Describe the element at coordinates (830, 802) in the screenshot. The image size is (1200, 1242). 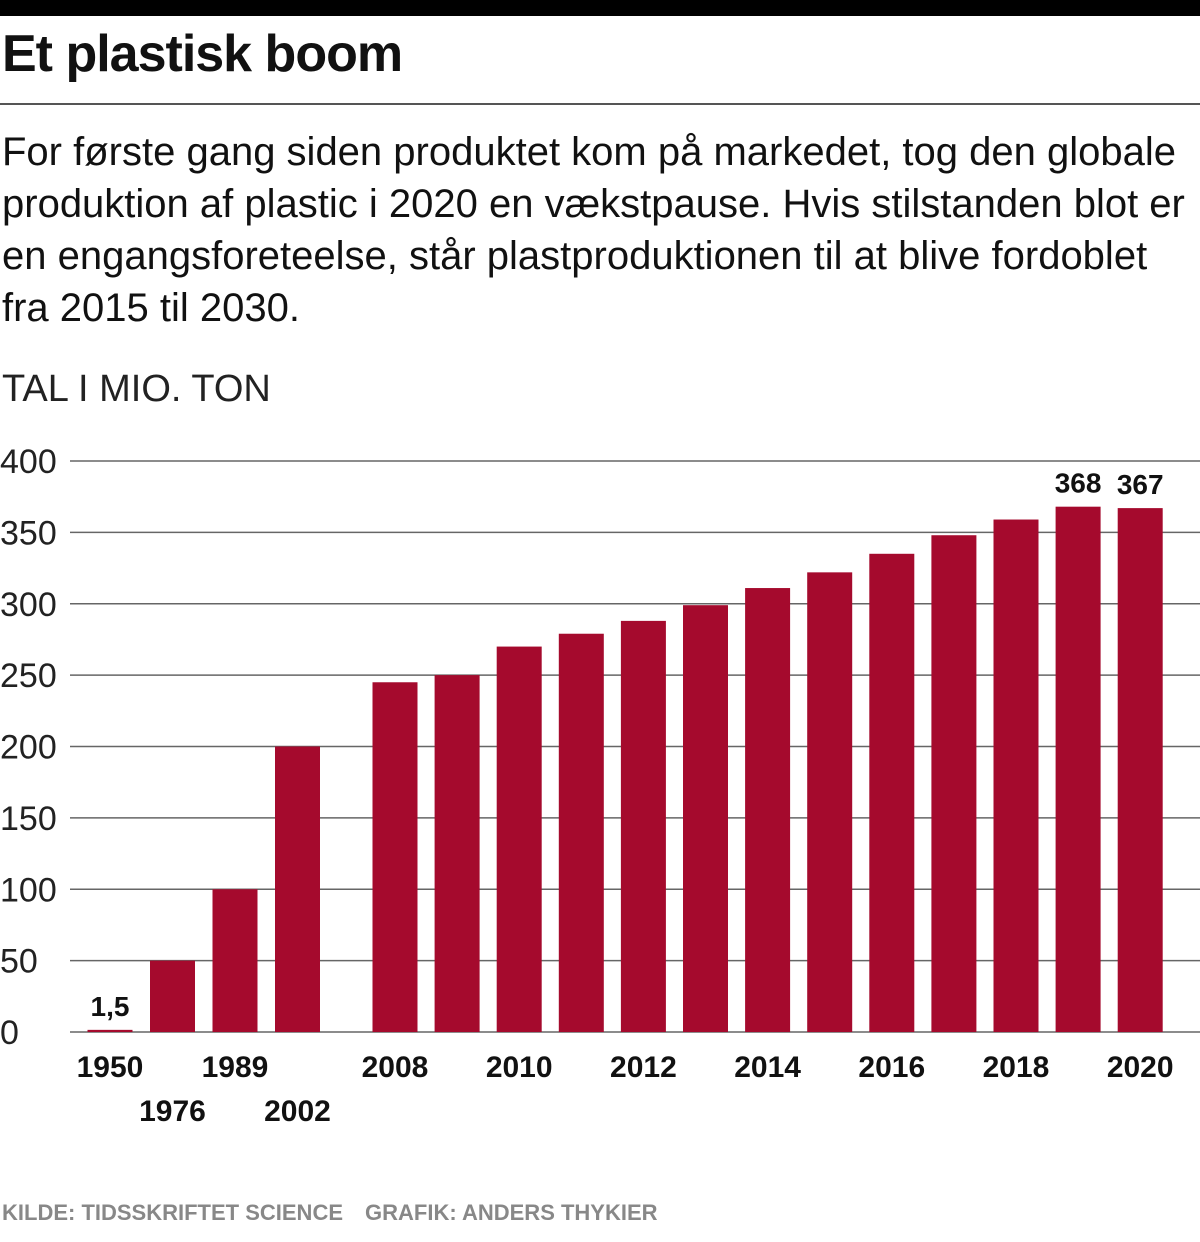
I see `bar-2015` at that location.